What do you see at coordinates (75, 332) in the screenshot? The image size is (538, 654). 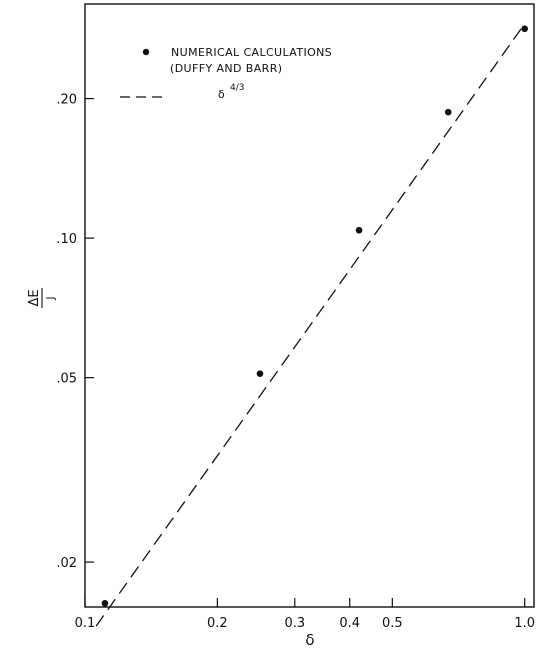 I see `y-axis: .02 .05 .10 .20` at bounding box center [75, 332].